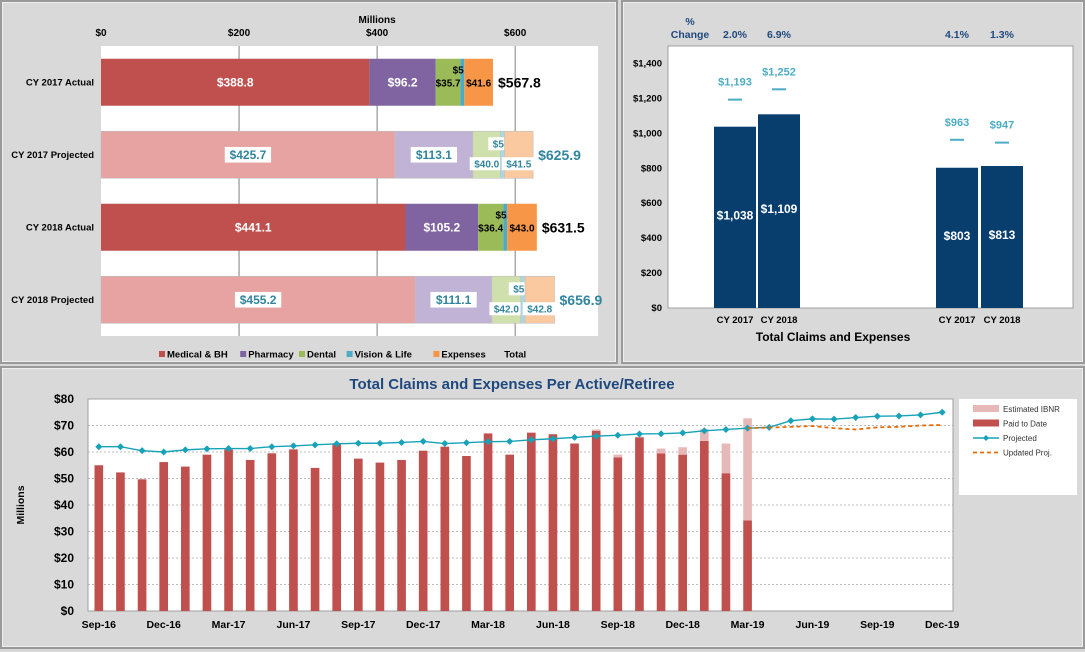 The image size is (1085, 652). What do you see at coordinates (748, 625) in the screenshot?
I see `x-tick-label: Mar-19` at bounding box center [748, 625].